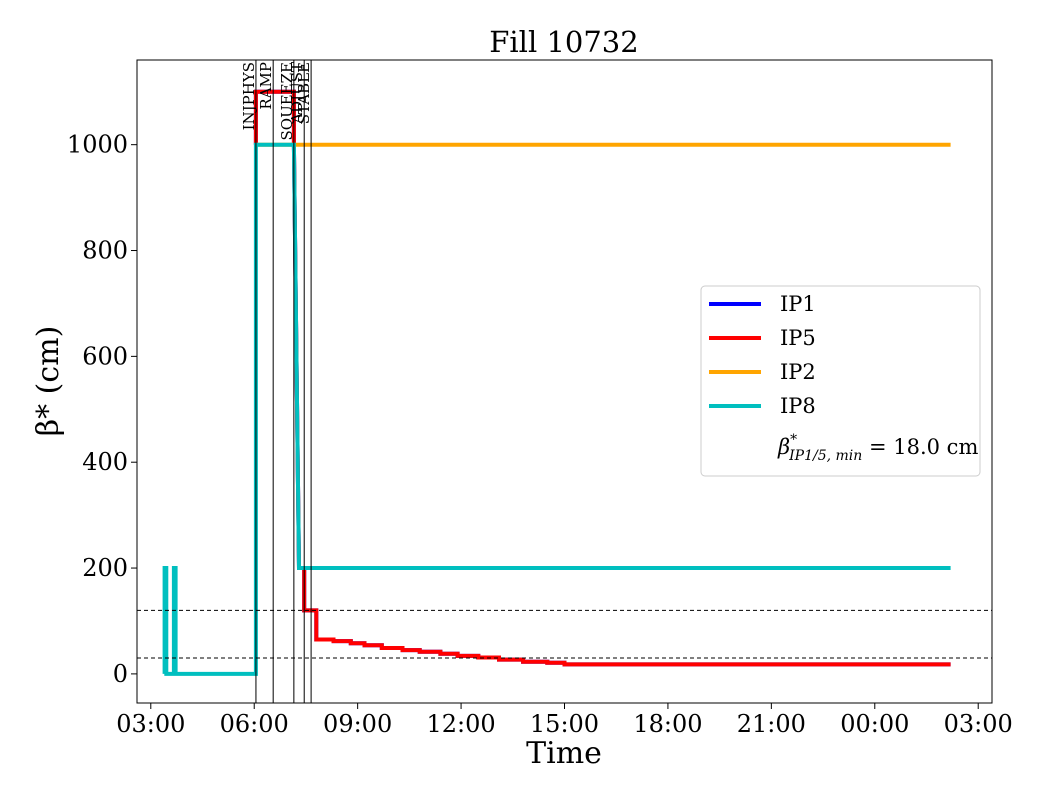  What do you see at coordinates (564, 724) in the screenshot?
I see `x-tick-label: 15:00` at bounding box center [564, 724].